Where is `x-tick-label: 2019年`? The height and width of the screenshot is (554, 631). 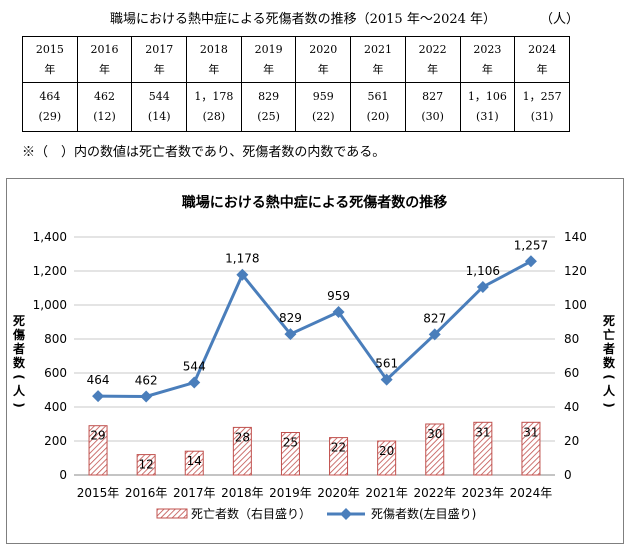
x-tick-label: 2019年 is located at coordinates (290, 493).